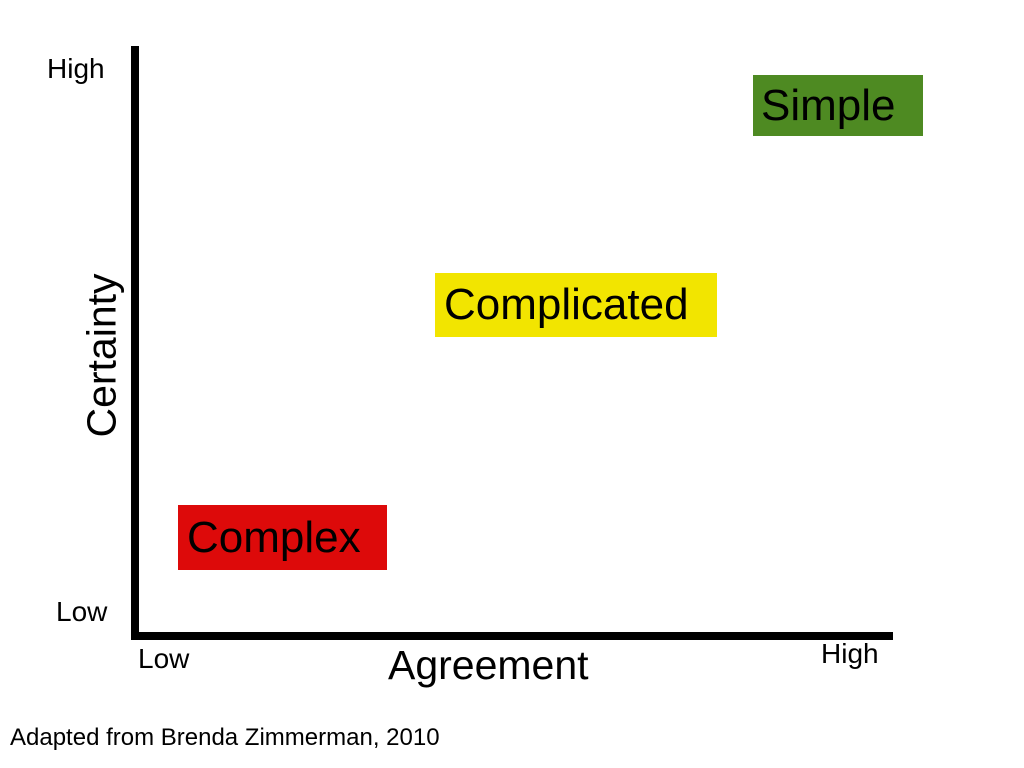  Describe the element at coordinates (135, 343) in the screenshot. I see `y-axis-line` at that location.